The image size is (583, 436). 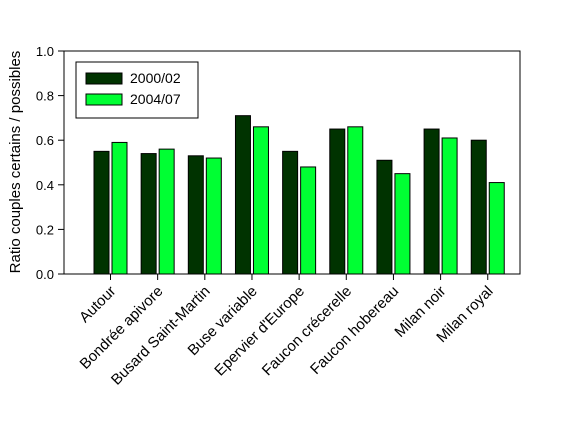 What do you see at coordinates (45, 185) in the screenshot?
I see `y-tick-label: 0.4` at bounding box center [45, 185].